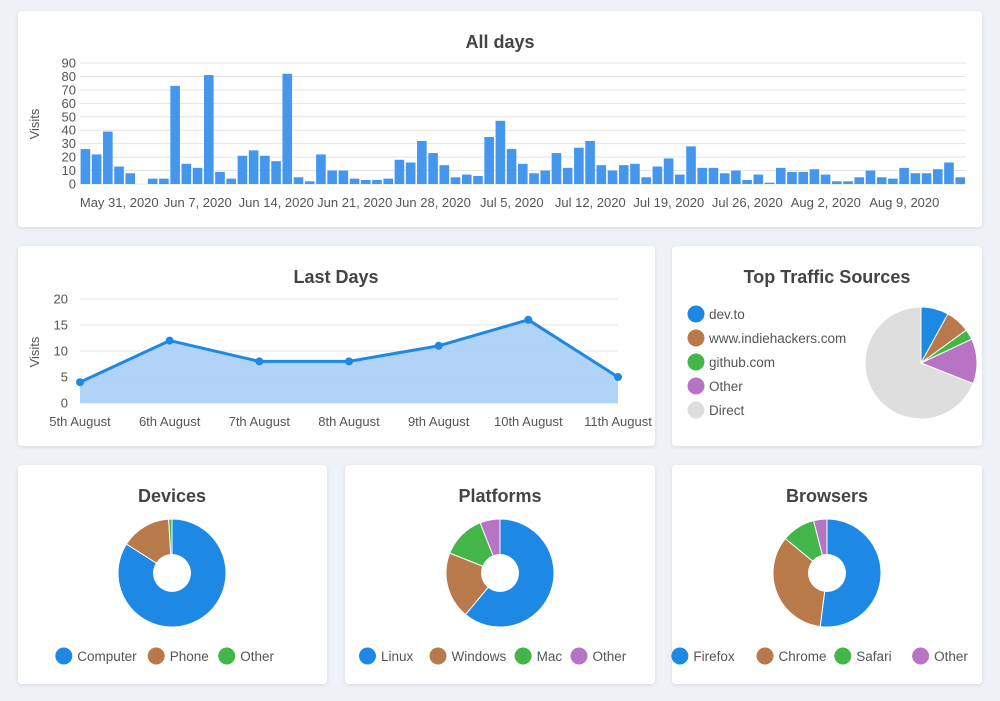 This screenshot has height=701, width=1000. I want to click on x-tick-label: Jul 12, 2020, so click(590, 202).